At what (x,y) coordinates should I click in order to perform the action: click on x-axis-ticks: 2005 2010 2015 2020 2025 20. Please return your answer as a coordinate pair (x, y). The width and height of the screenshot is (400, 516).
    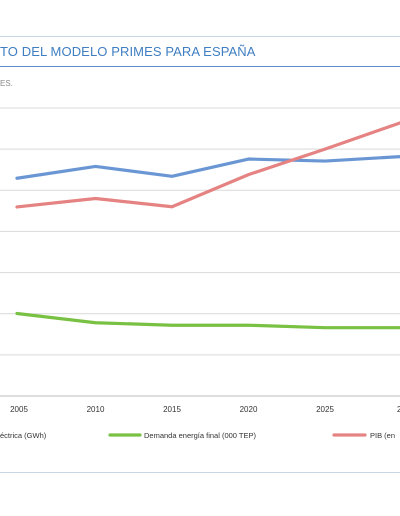
    Looking at the image, I should click on (205, 409).